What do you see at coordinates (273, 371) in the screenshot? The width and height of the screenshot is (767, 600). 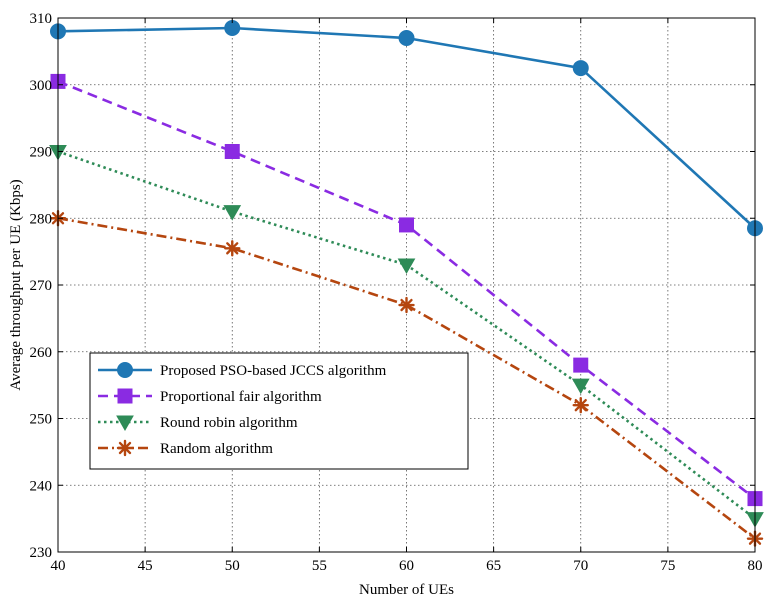 I see `legend-label: Proposed PSO-based JCCS algorithm` at bounding box center [273, 371].